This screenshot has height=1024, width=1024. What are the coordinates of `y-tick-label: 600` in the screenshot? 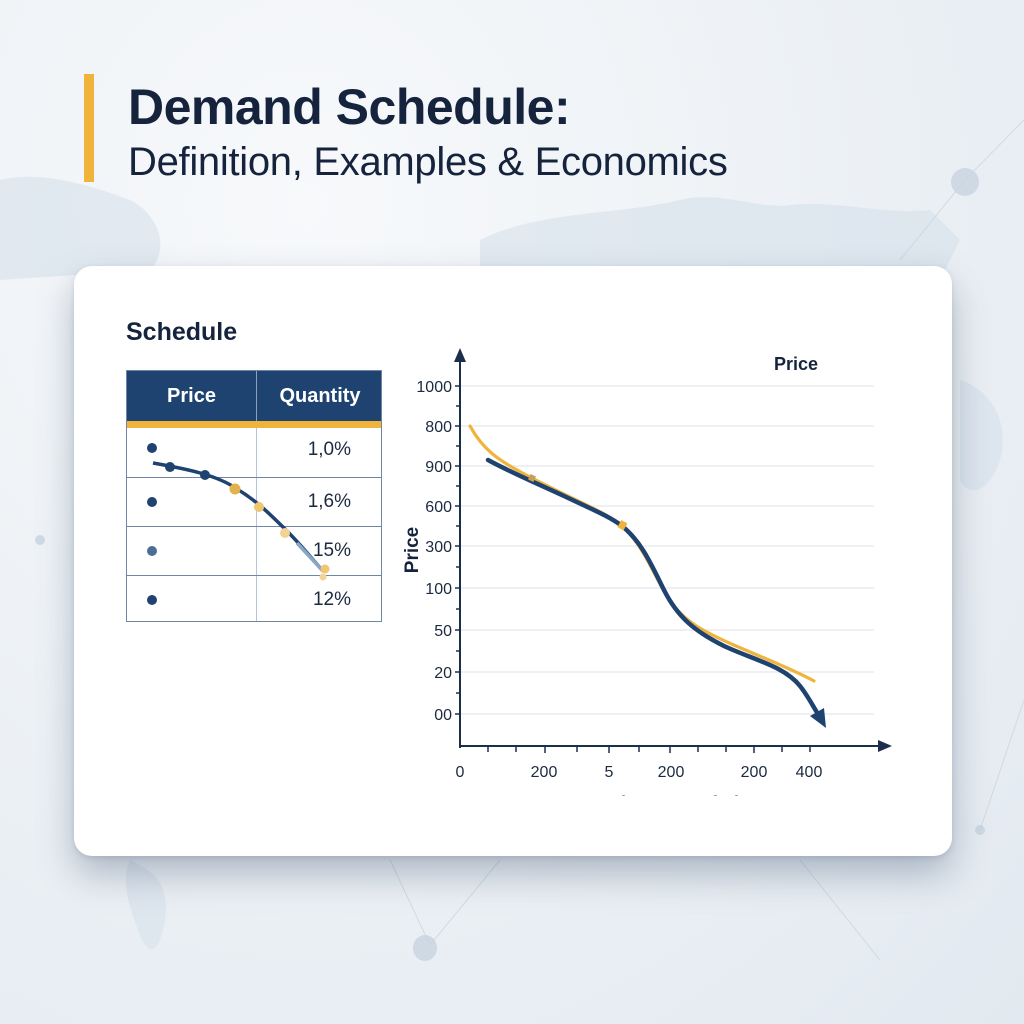 It's located at (438, 507).